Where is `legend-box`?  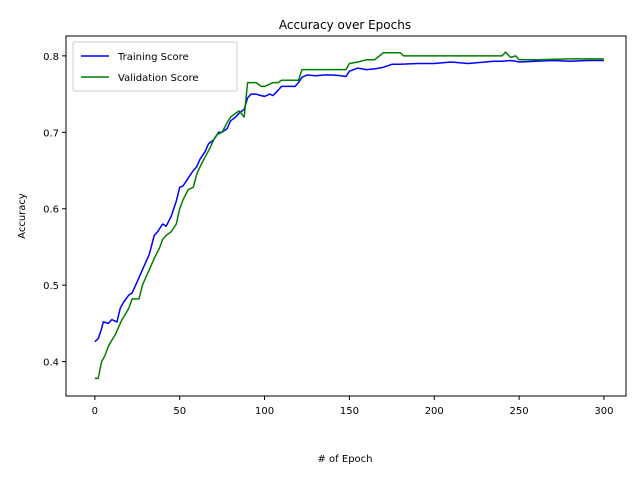 legend-box is located at coordinates (155, 66).